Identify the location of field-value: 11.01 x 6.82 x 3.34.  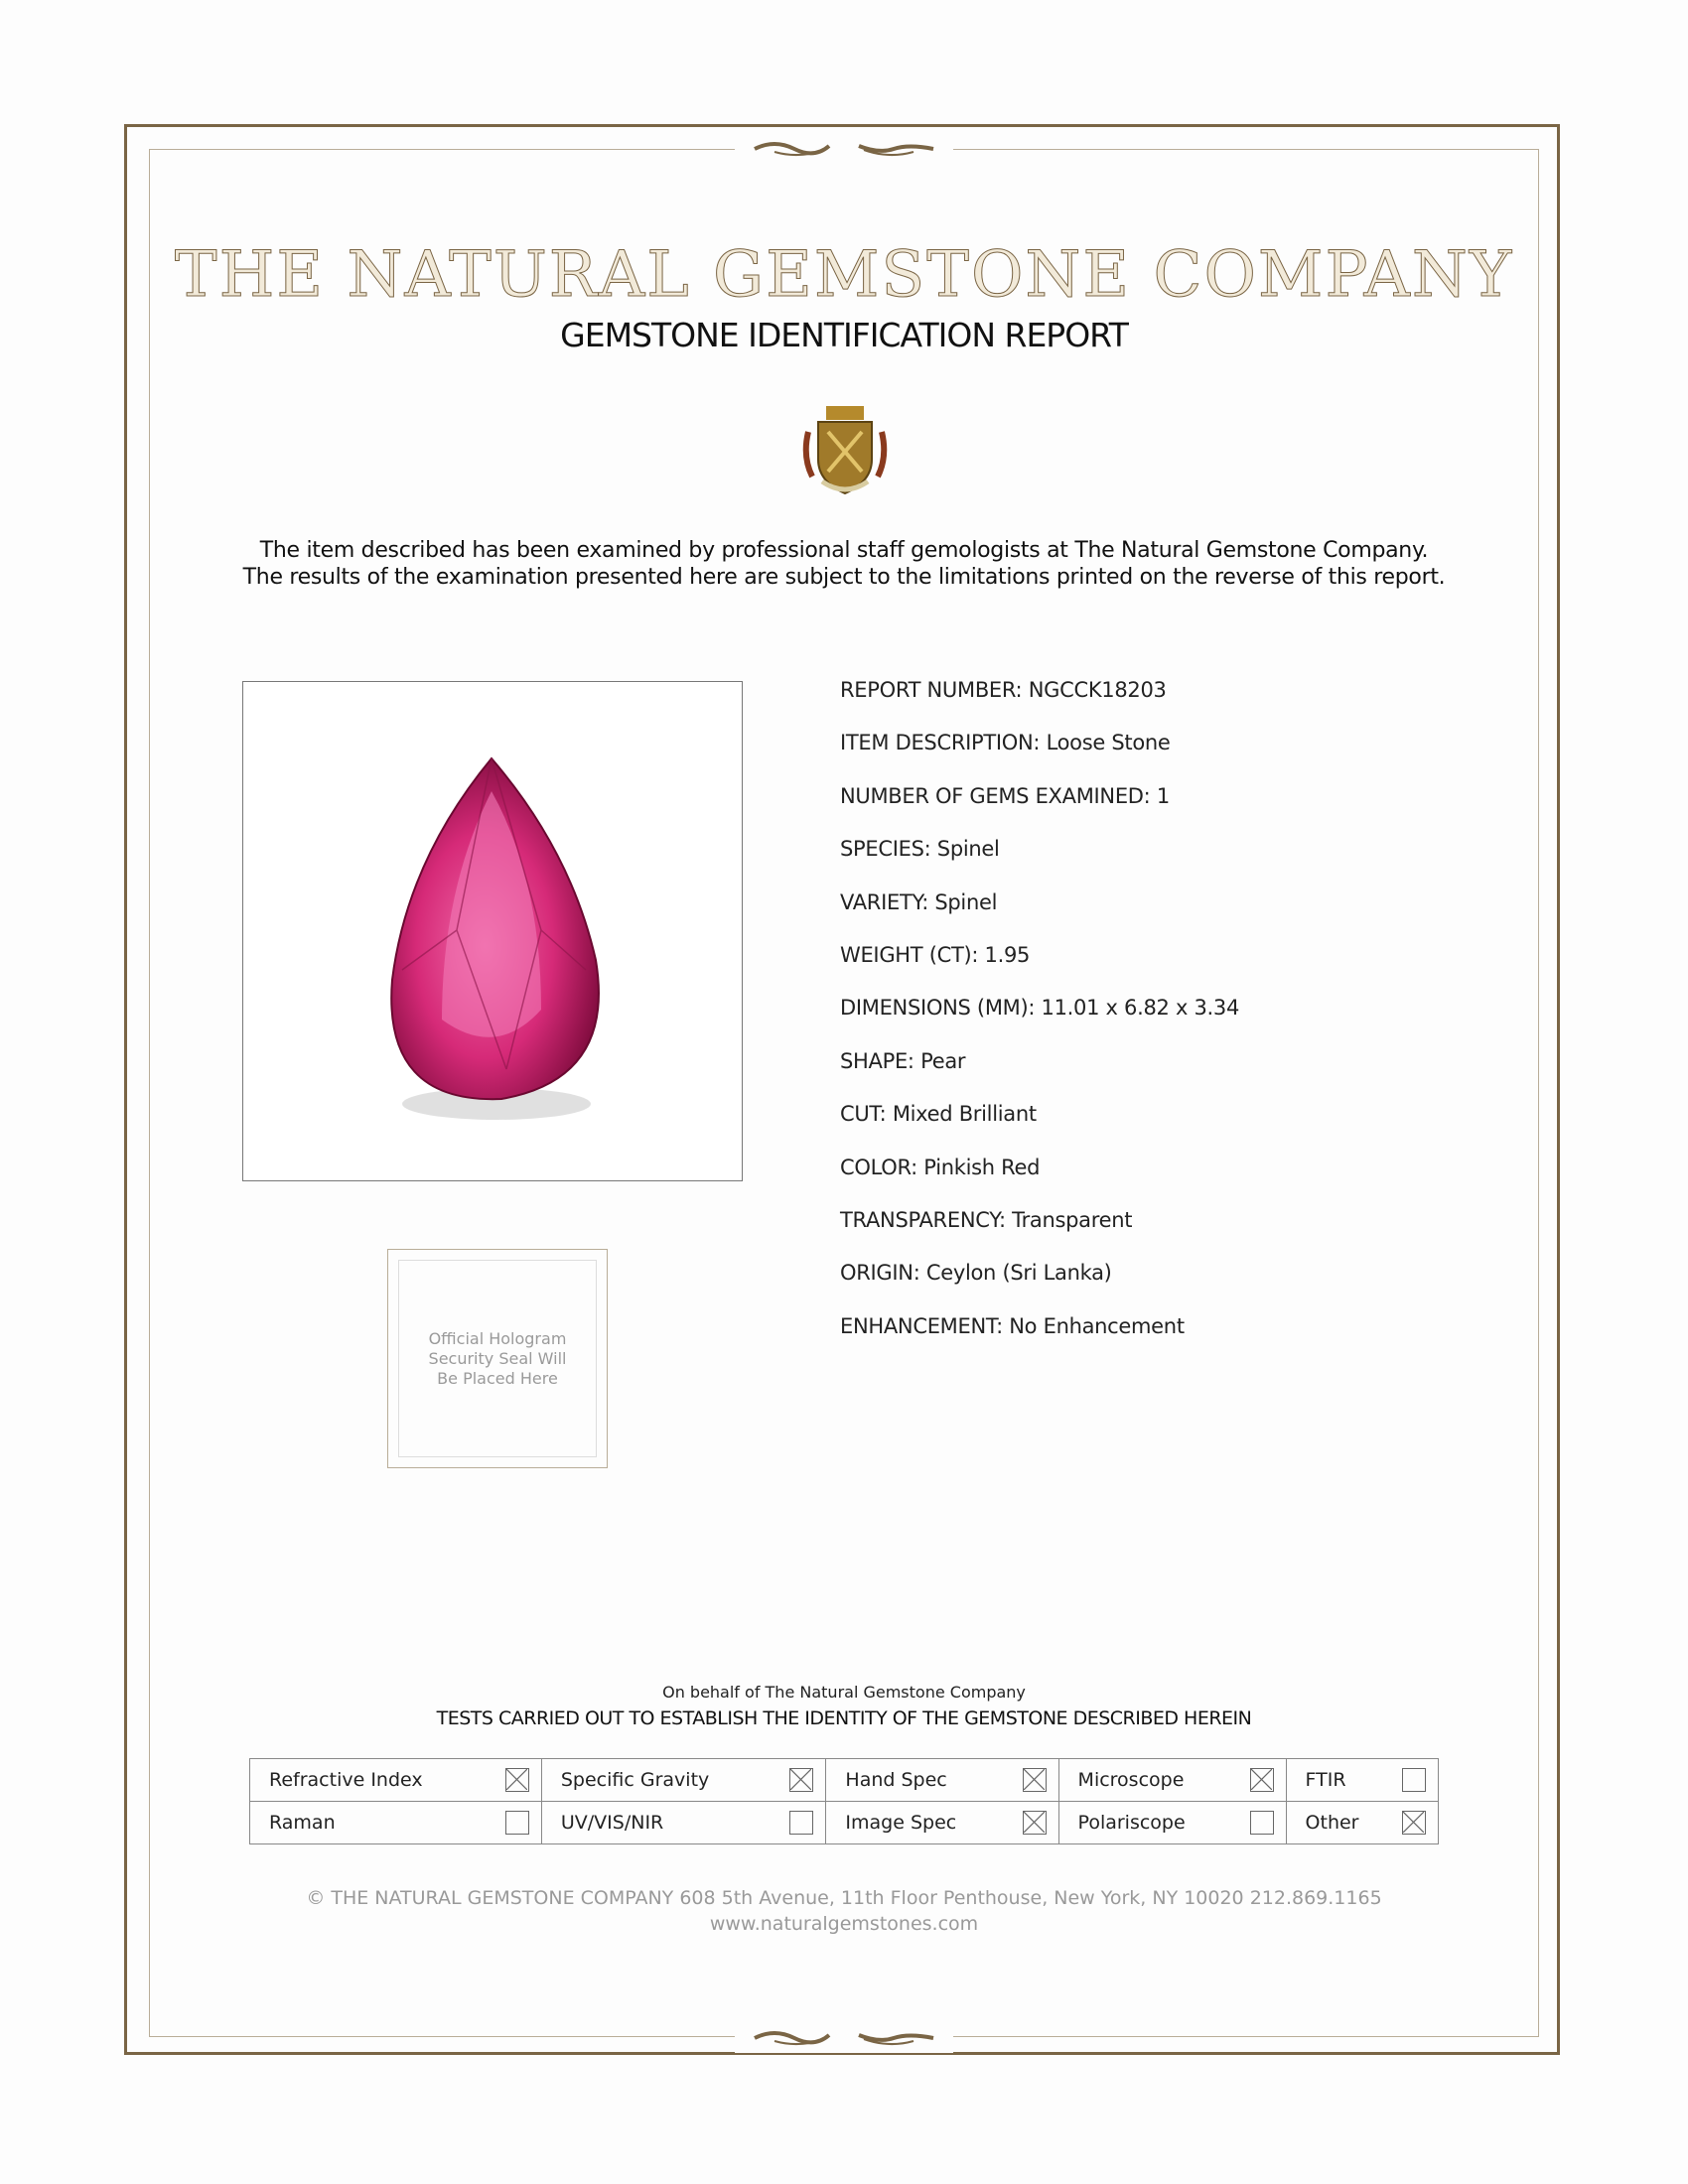
(1140, 1008).